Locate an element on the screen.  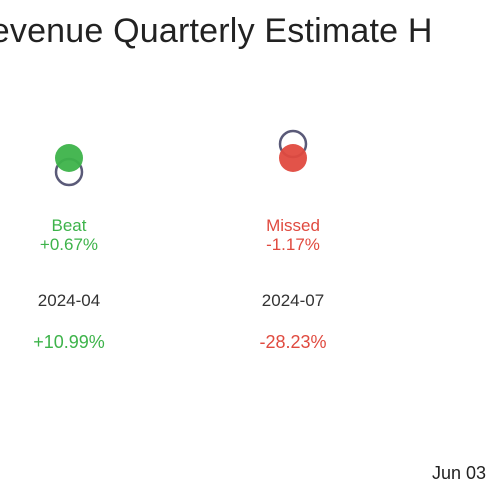
price-change-label: -28.23% is located at coordinates (293, 342).